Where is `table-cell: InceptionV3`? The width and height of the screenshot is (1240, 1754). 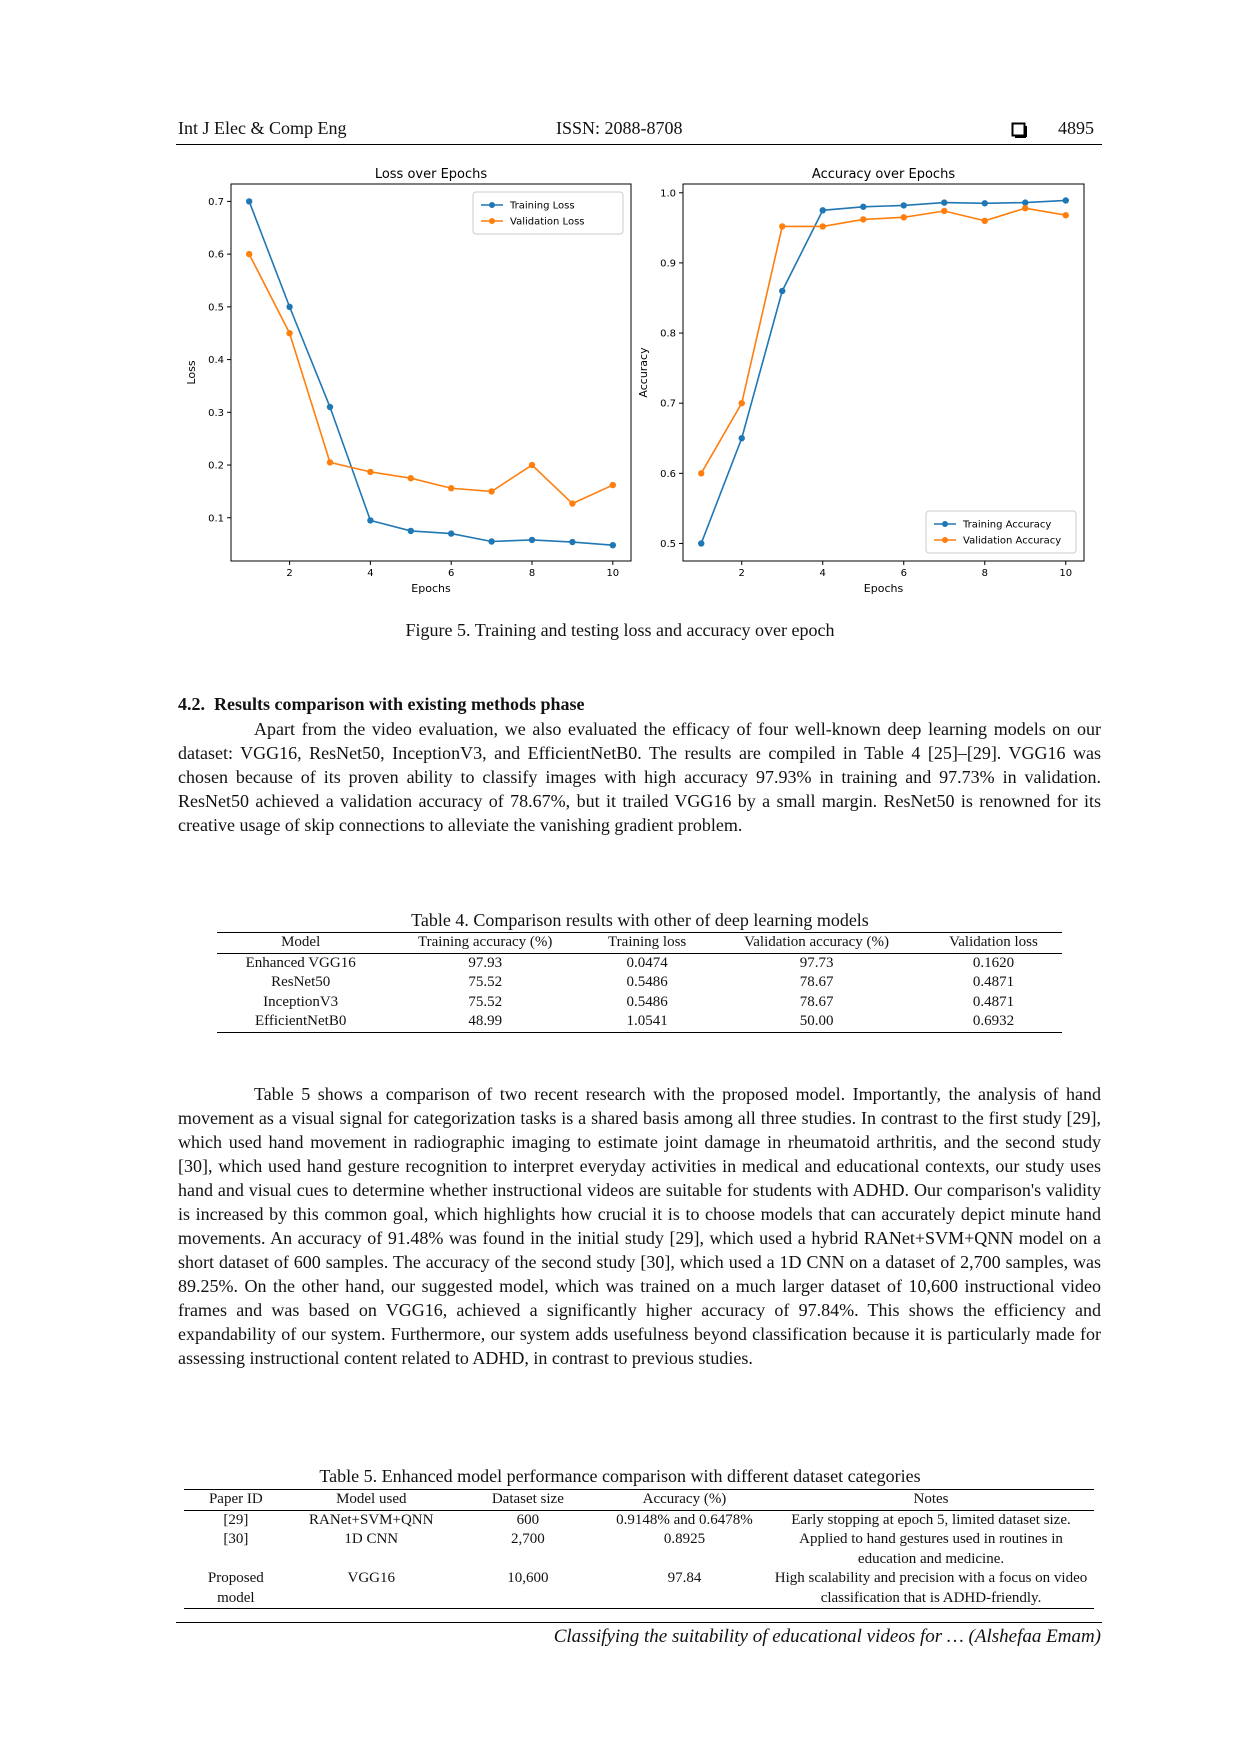 table-cell: InceptionV3 is located at coordinates (301, 1001).